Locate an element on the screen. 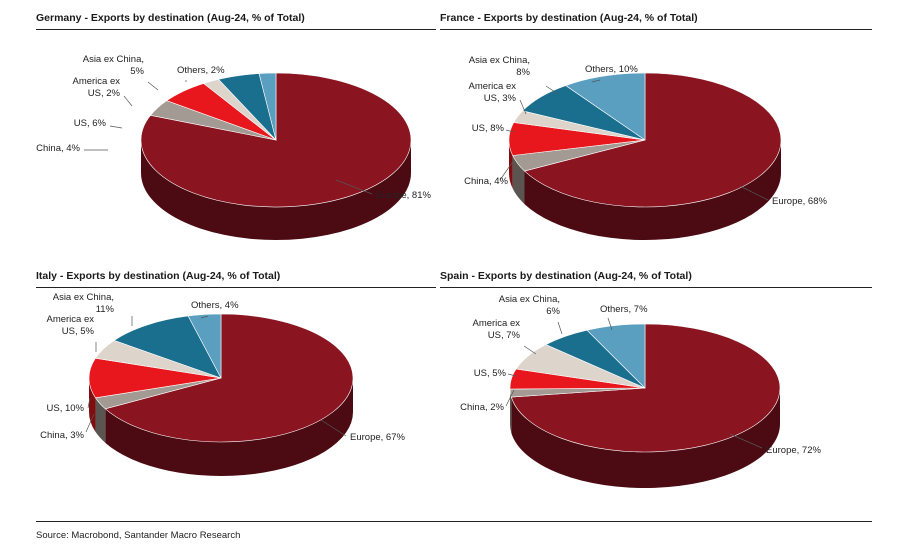  data-label-china: China, 2% is located at coordinates (482, 407).